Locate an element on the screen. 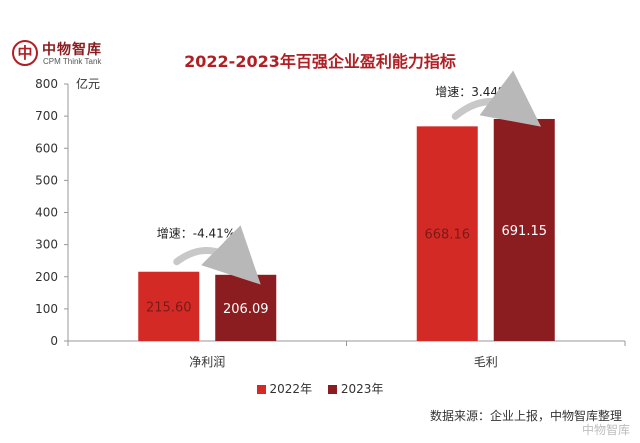  y-tick-label: 400 is located at coordinates (46, 213).